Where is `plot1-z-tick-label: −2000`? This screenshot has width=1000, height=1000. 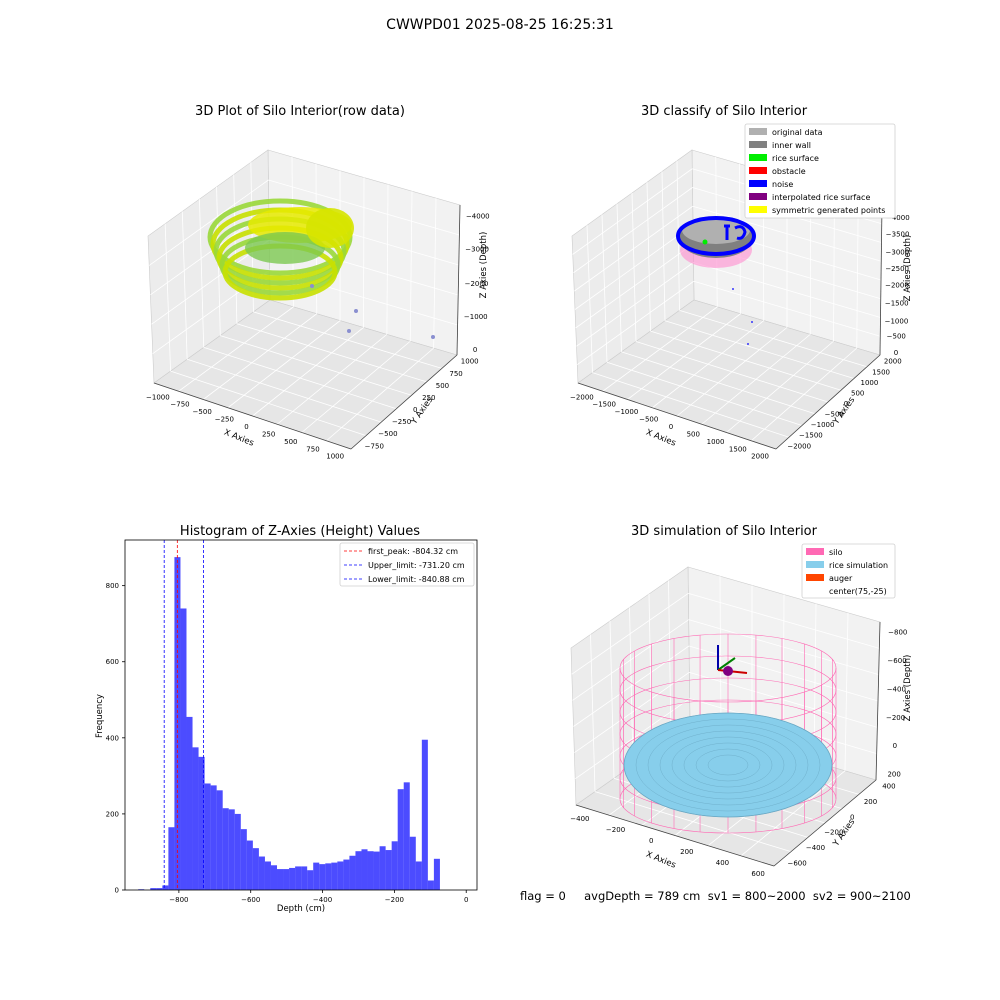
plot1-z-tick-label: −2000 is located at coordinates (477, 284).